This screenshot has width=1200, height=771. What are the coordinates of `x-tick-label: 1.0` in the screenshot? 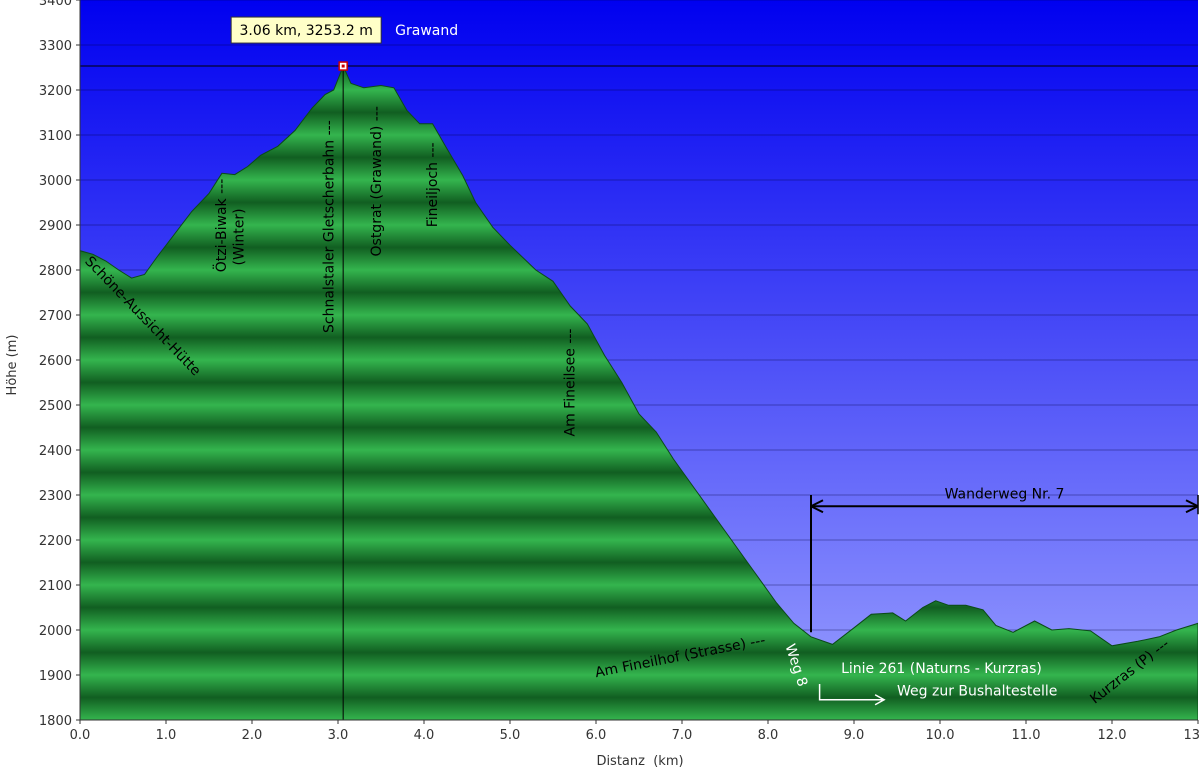 It's located at (166, 735).